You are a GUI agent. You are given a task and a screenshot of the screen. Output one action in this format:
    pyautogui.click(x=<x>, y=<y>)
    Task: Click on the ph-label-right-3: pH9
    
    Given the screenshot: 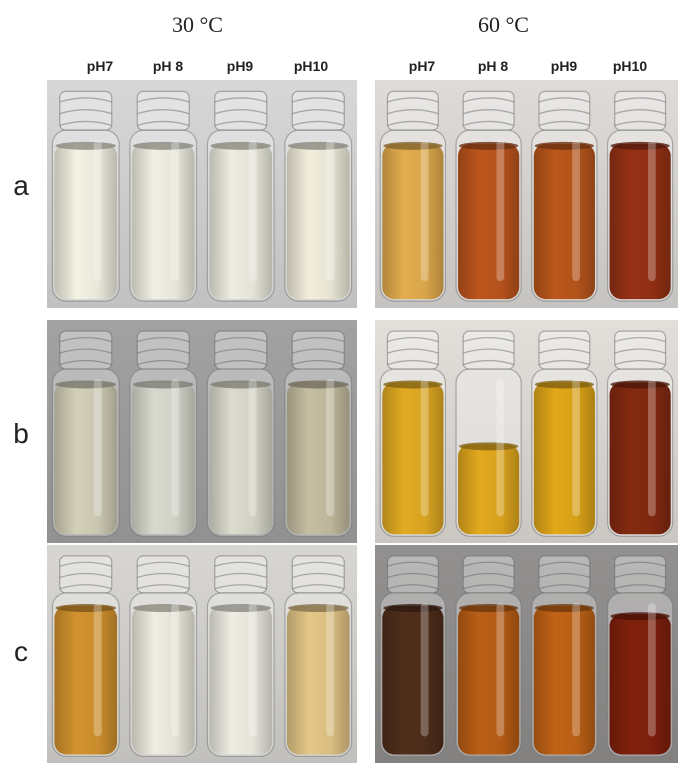 What is the action you would take?
    pyautogui.click(x=564, y=66)
    